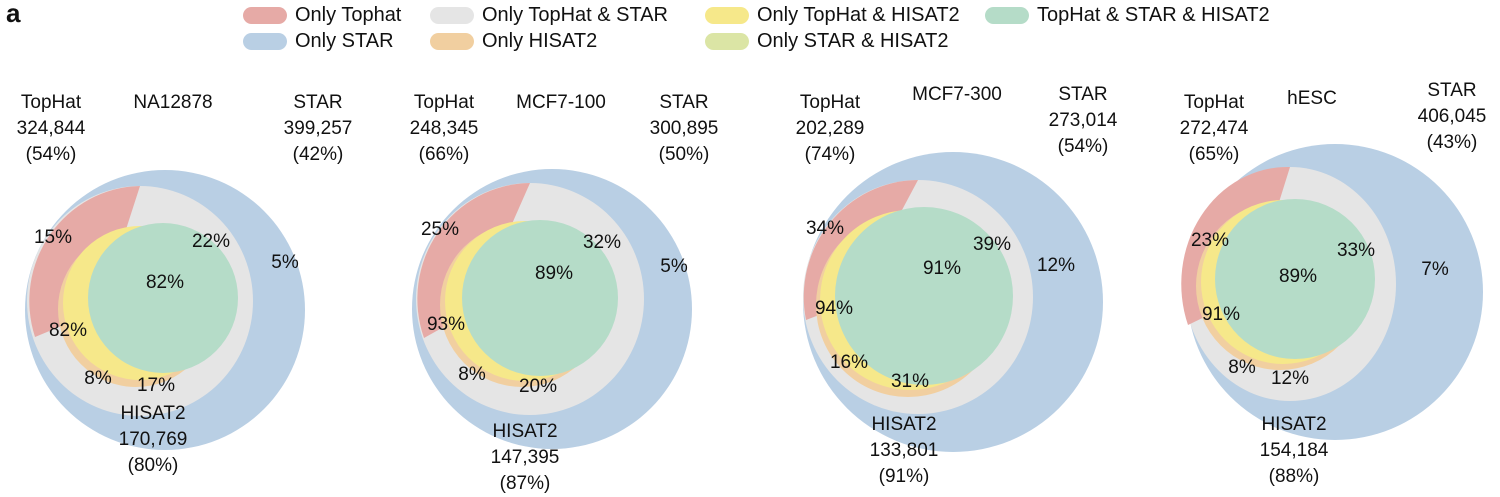  I want to click on pct-tophat-hisat: 94%, so click(834, 308).